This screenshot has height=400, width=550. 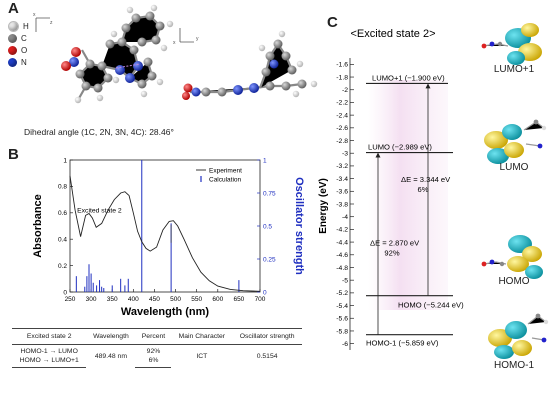 I want to click on energy-tick-label: -6, so click(x=345, y=344).